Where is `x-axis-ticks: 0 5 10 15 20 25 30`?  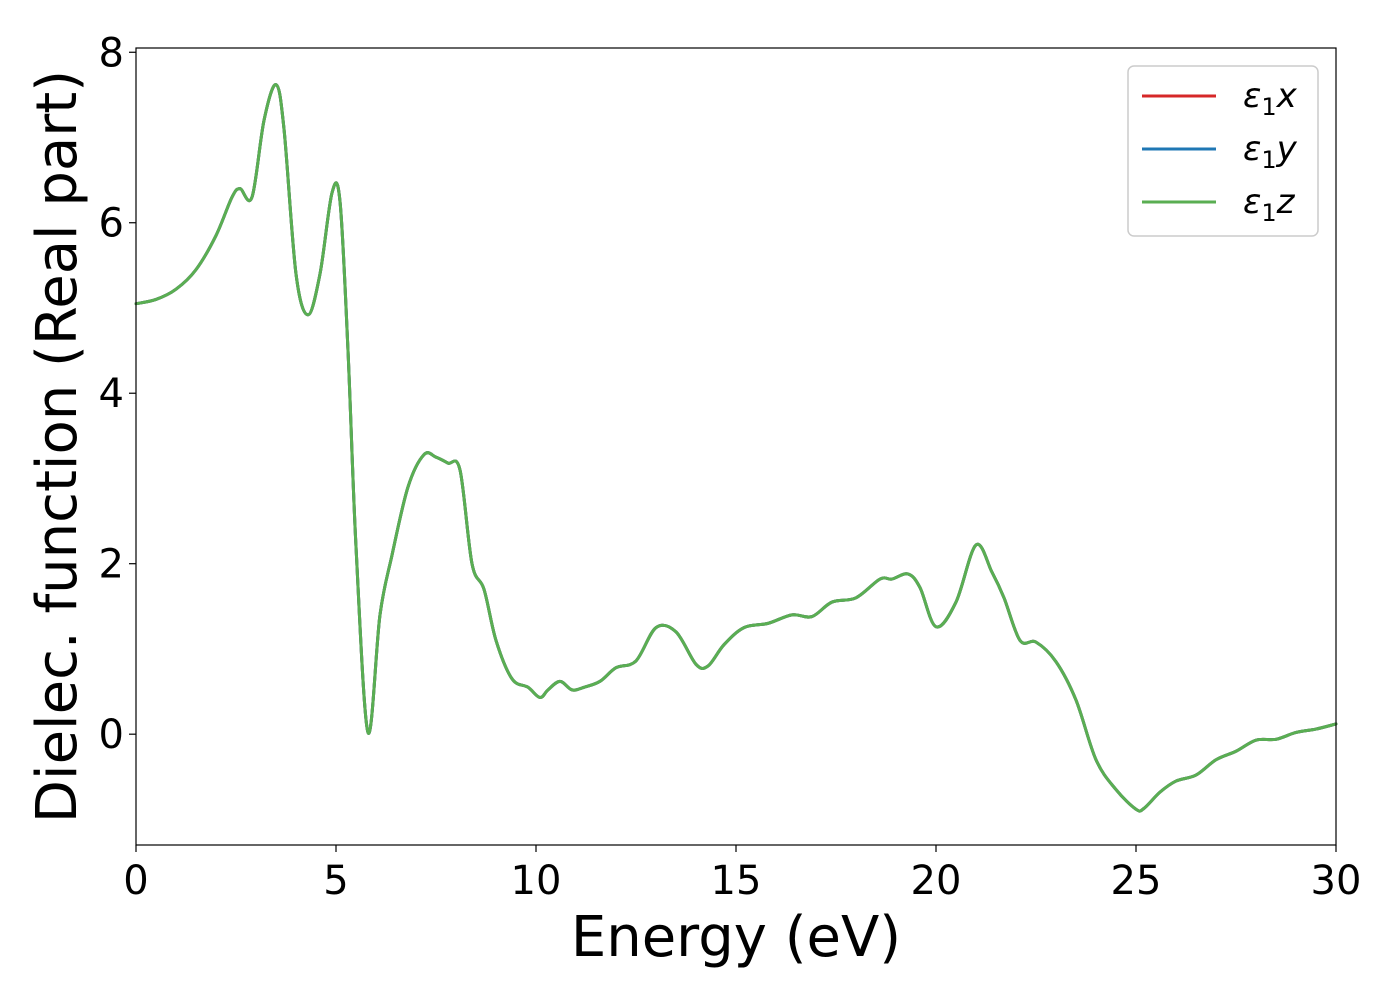
x-axis-ticks: 0 5 10 15 20 25 30 is located at coordinates (742, 874).